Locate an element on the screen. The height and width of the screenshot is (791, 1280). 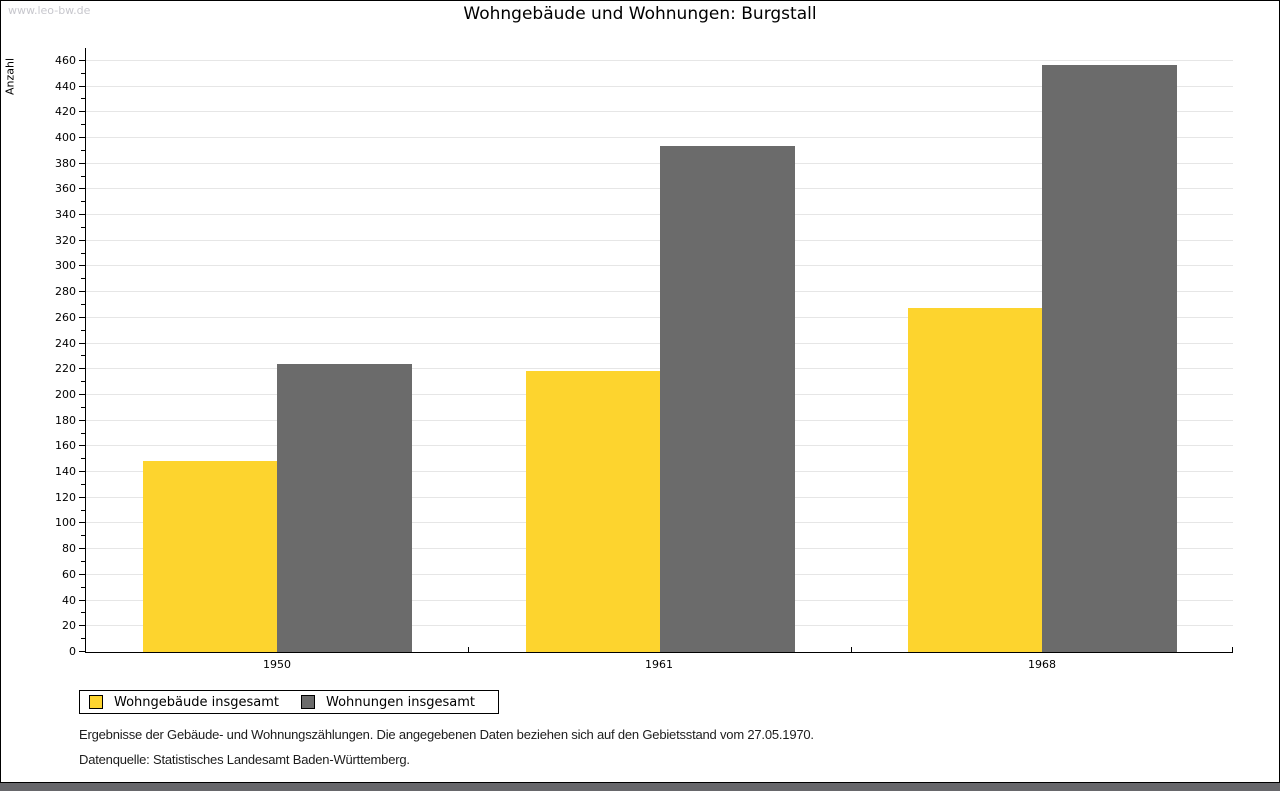
legend-label: Wohnungen insgesamt is located at coordinates (400, 702).